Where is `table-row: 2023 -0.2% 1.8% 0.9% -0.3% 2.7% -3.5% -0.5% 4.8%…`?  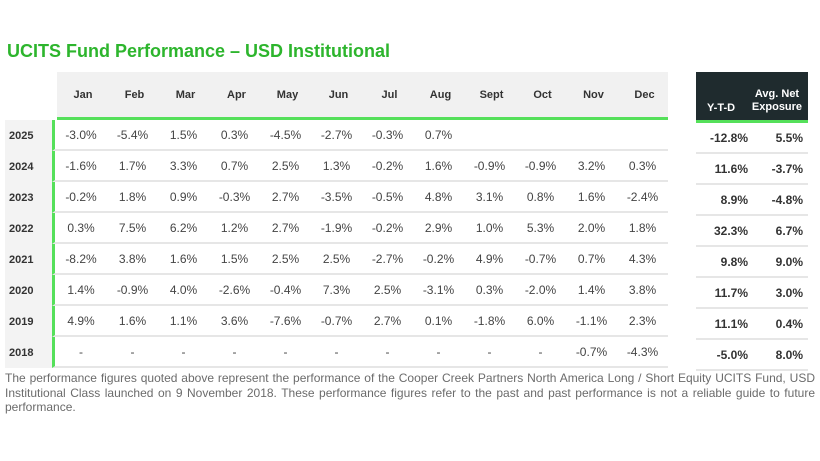 table-row: 2023 -0.2% 1.8% 0.9% -0.3% 2.7% -3.5% -0.5% 4.8%… is located at coordinates (336, 197).